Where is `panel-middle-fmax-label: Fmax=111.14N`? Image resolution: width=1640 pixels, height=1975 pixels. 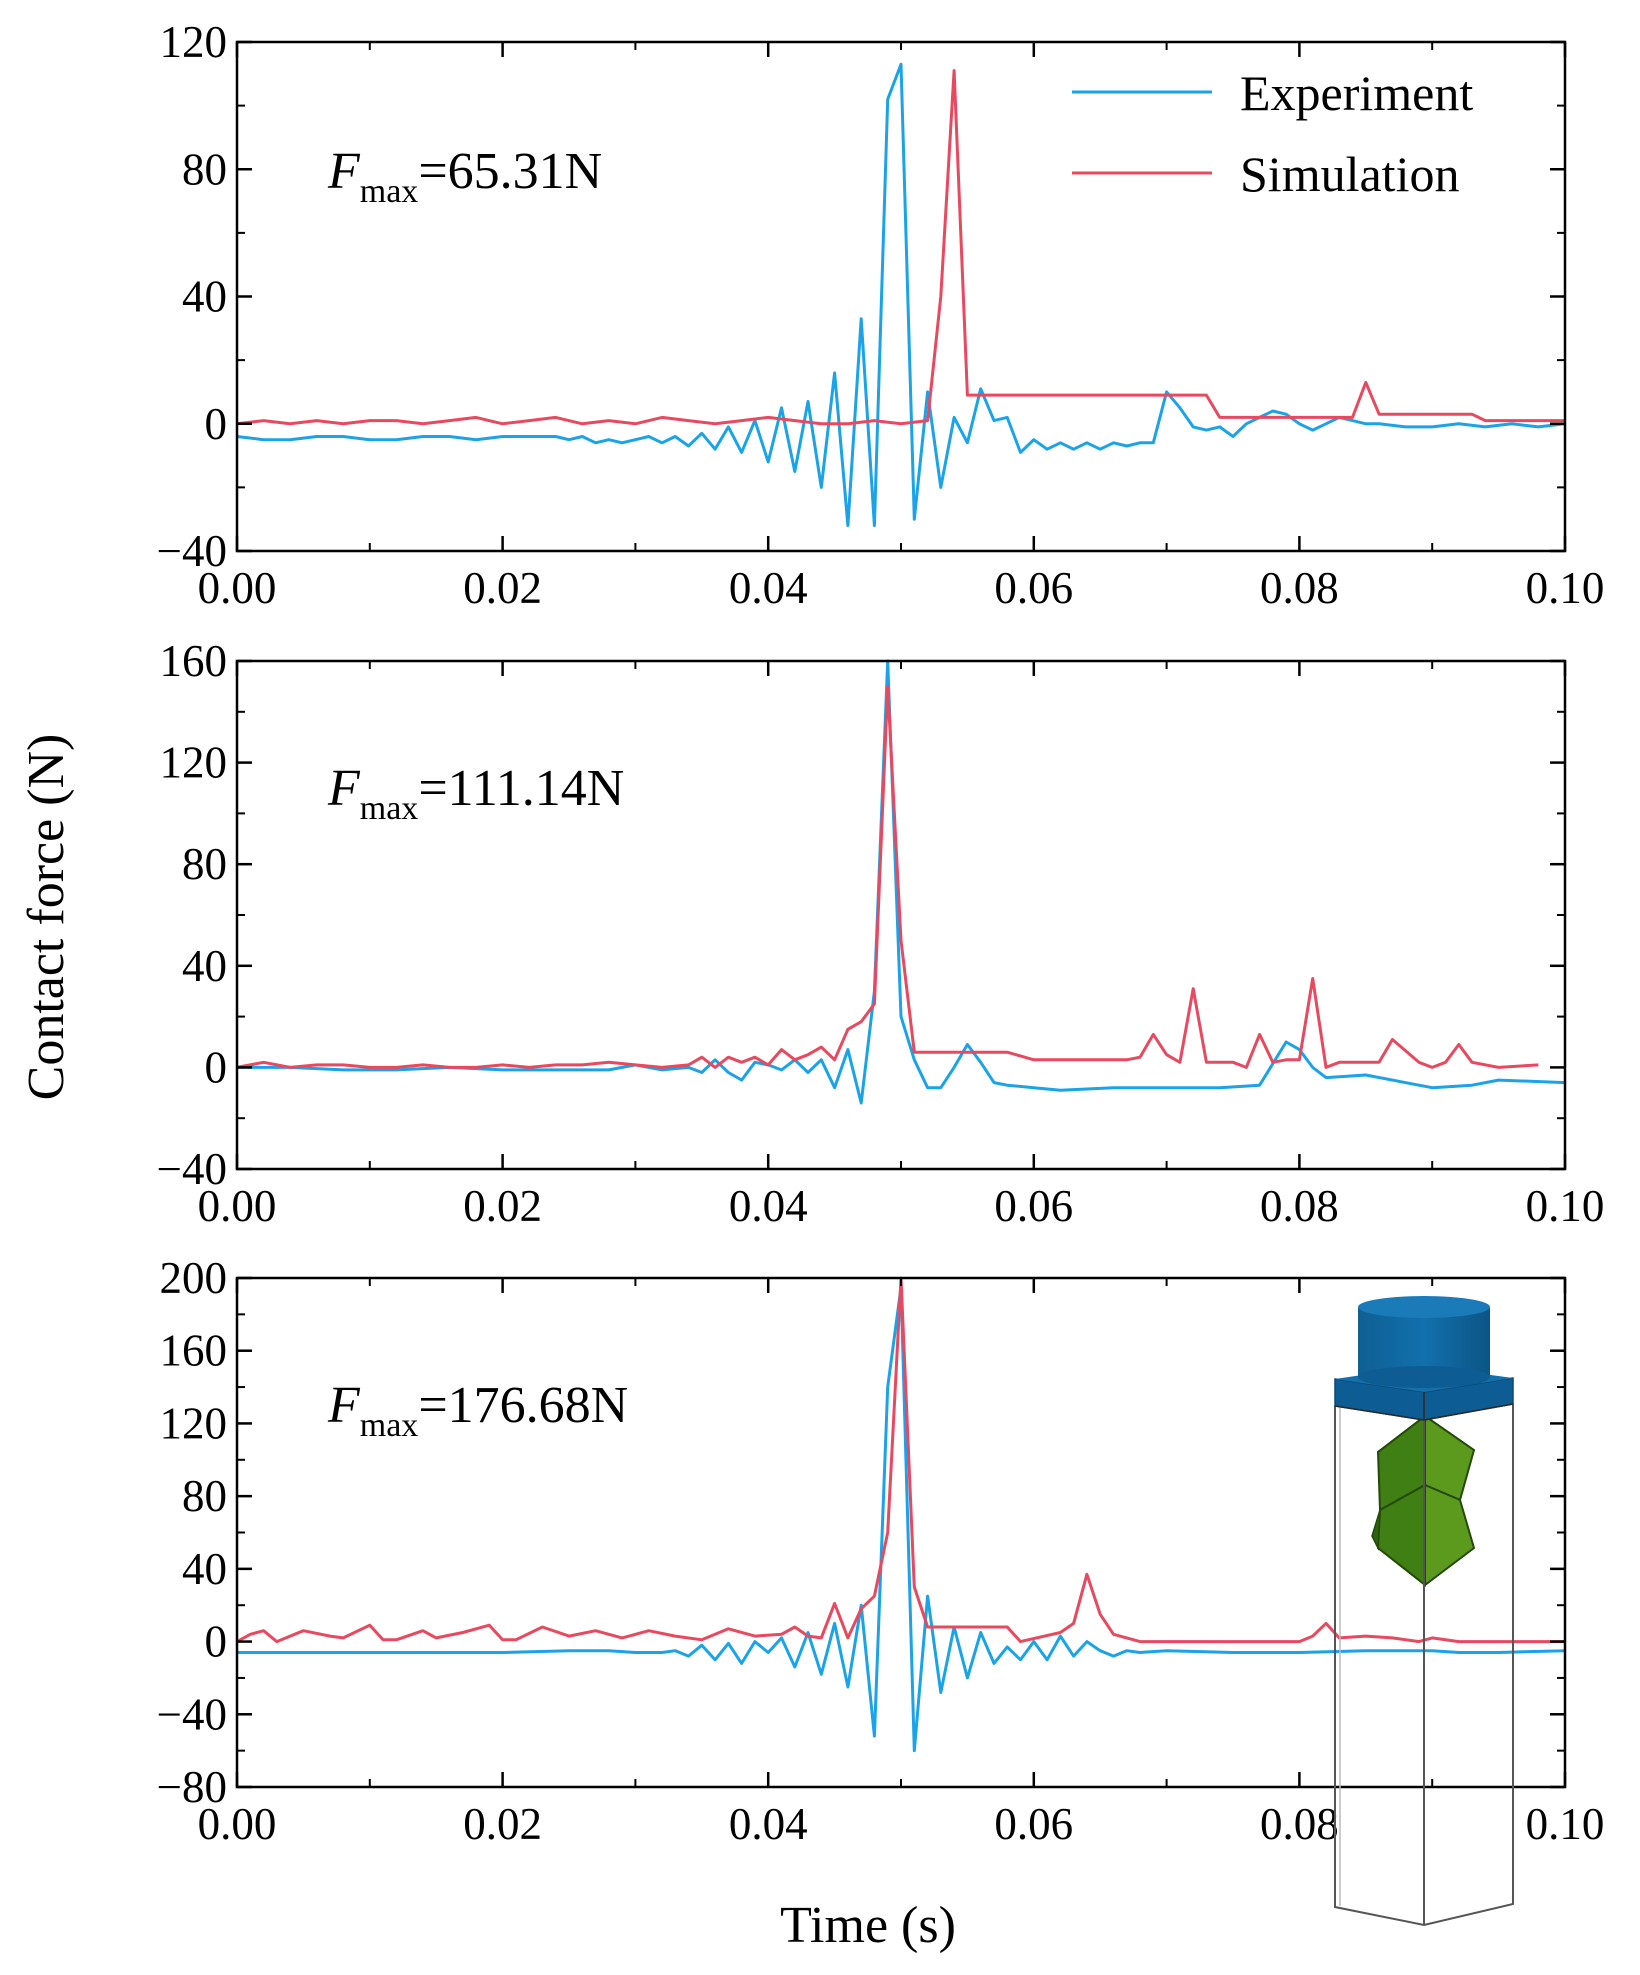
panel-middle-fmax-label: Fmax=111.14N is located at coordinates (475, 793).